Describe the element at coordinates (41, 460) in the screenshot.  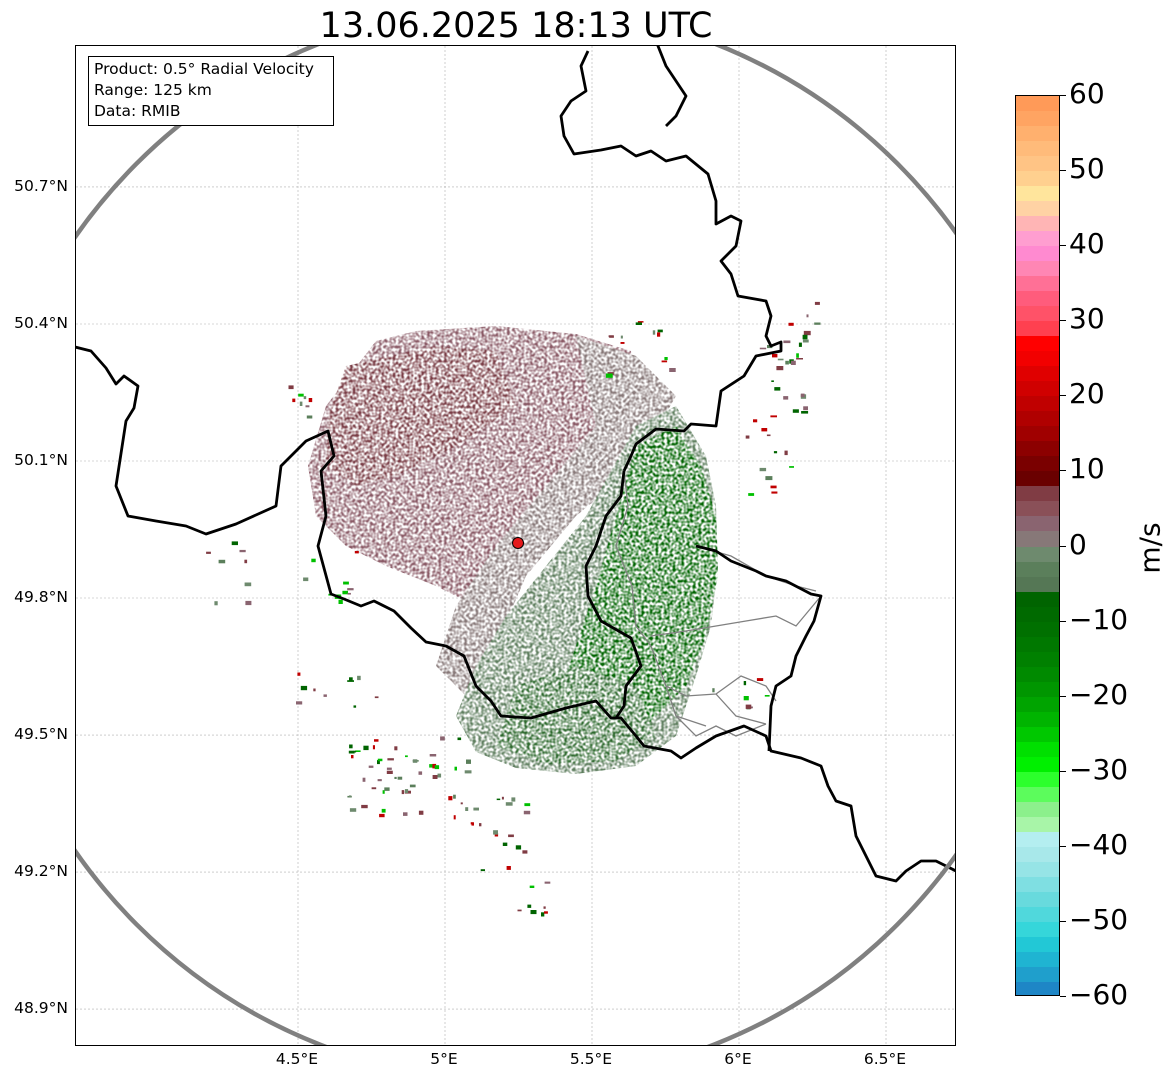
I see `lat-tick-label: 50.1°N` at that location.